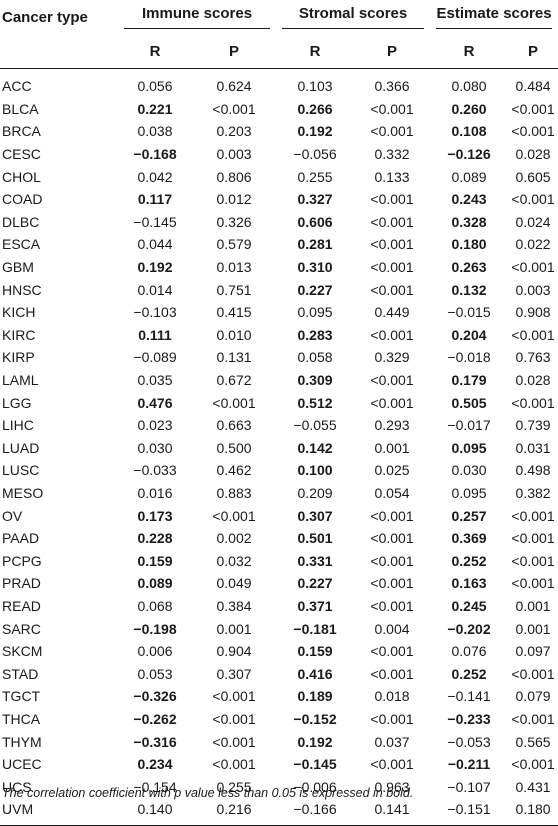 This screenshot has width=558, height=826. What do you see at coordinates (155, 741) in the screenshot?
I see `r-value-cell: −0.316` at bounding box center [155, 741].